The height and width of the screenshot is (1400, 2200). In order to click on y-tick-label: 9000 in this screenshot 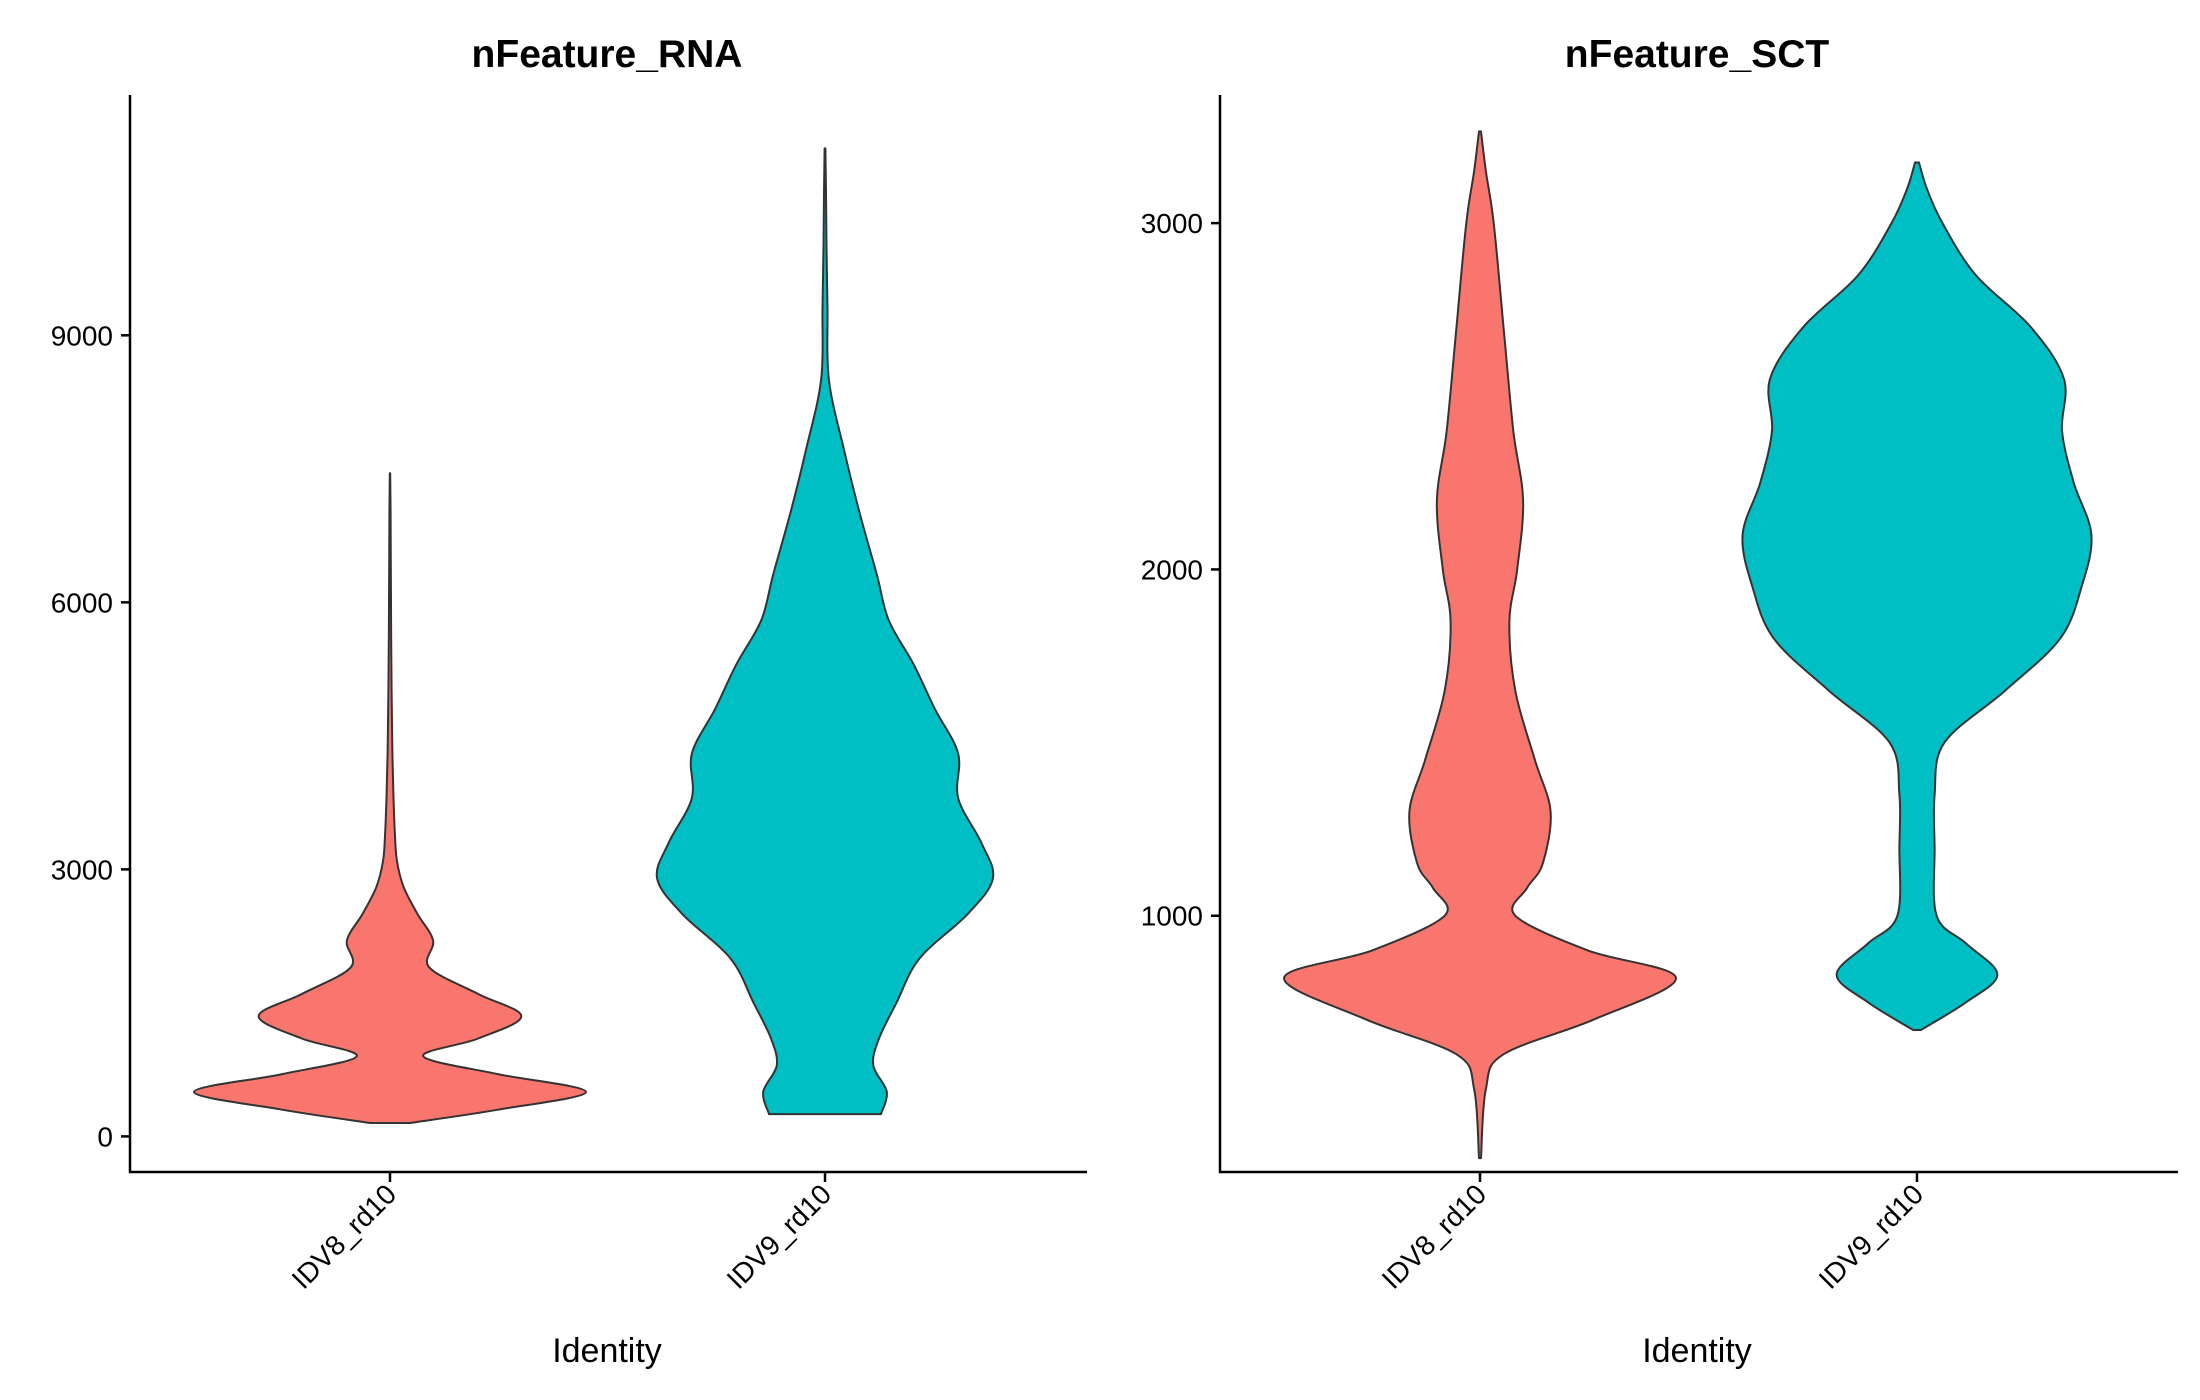, I will do `click(82, 335)`.